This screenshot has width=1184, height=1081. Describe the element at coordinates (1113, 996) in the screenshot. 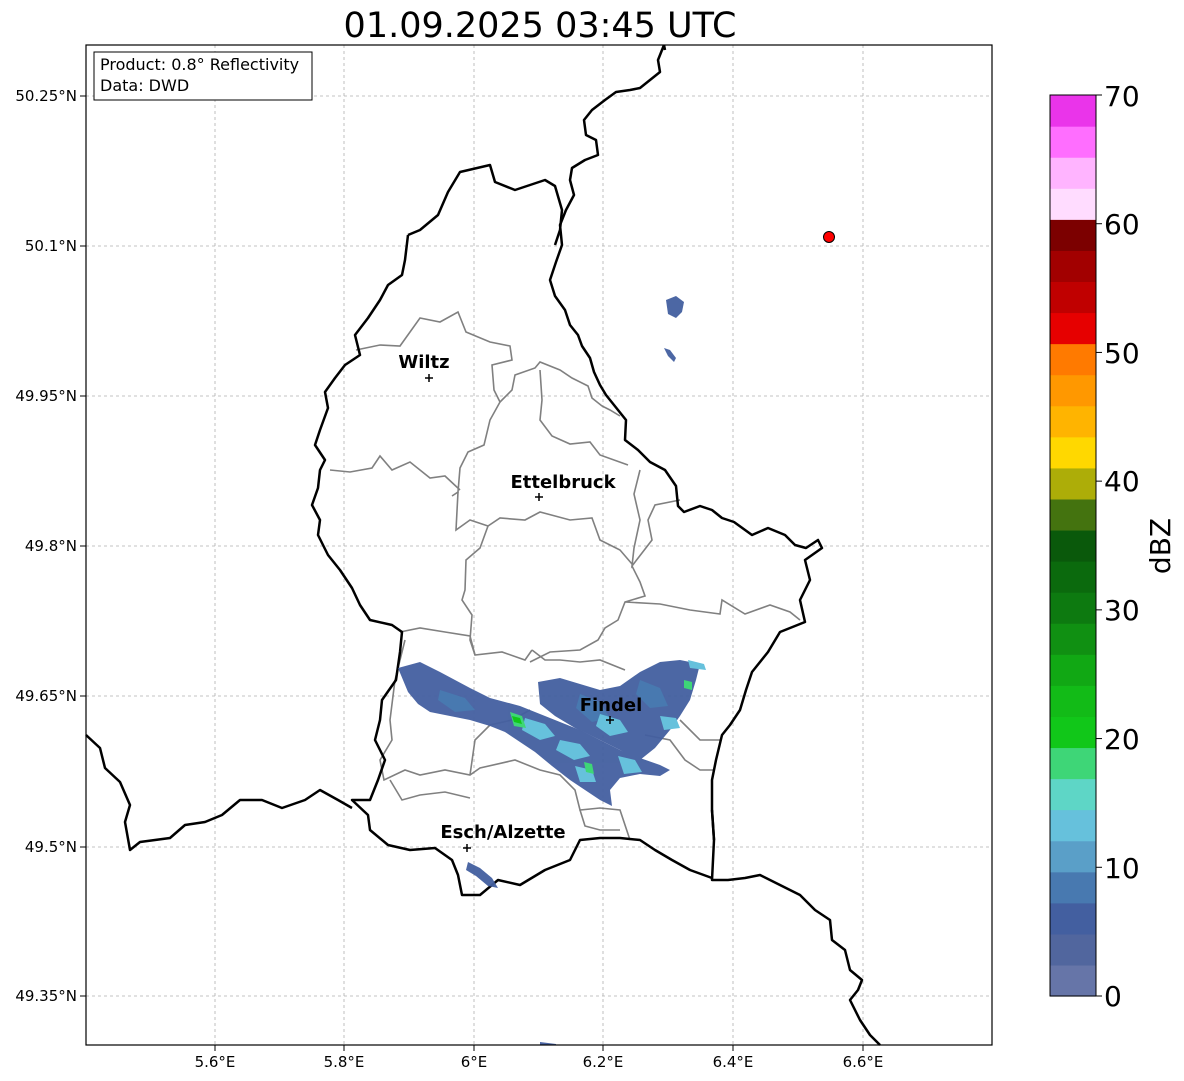

I see `colorbar-tick-label: 0` at that location.